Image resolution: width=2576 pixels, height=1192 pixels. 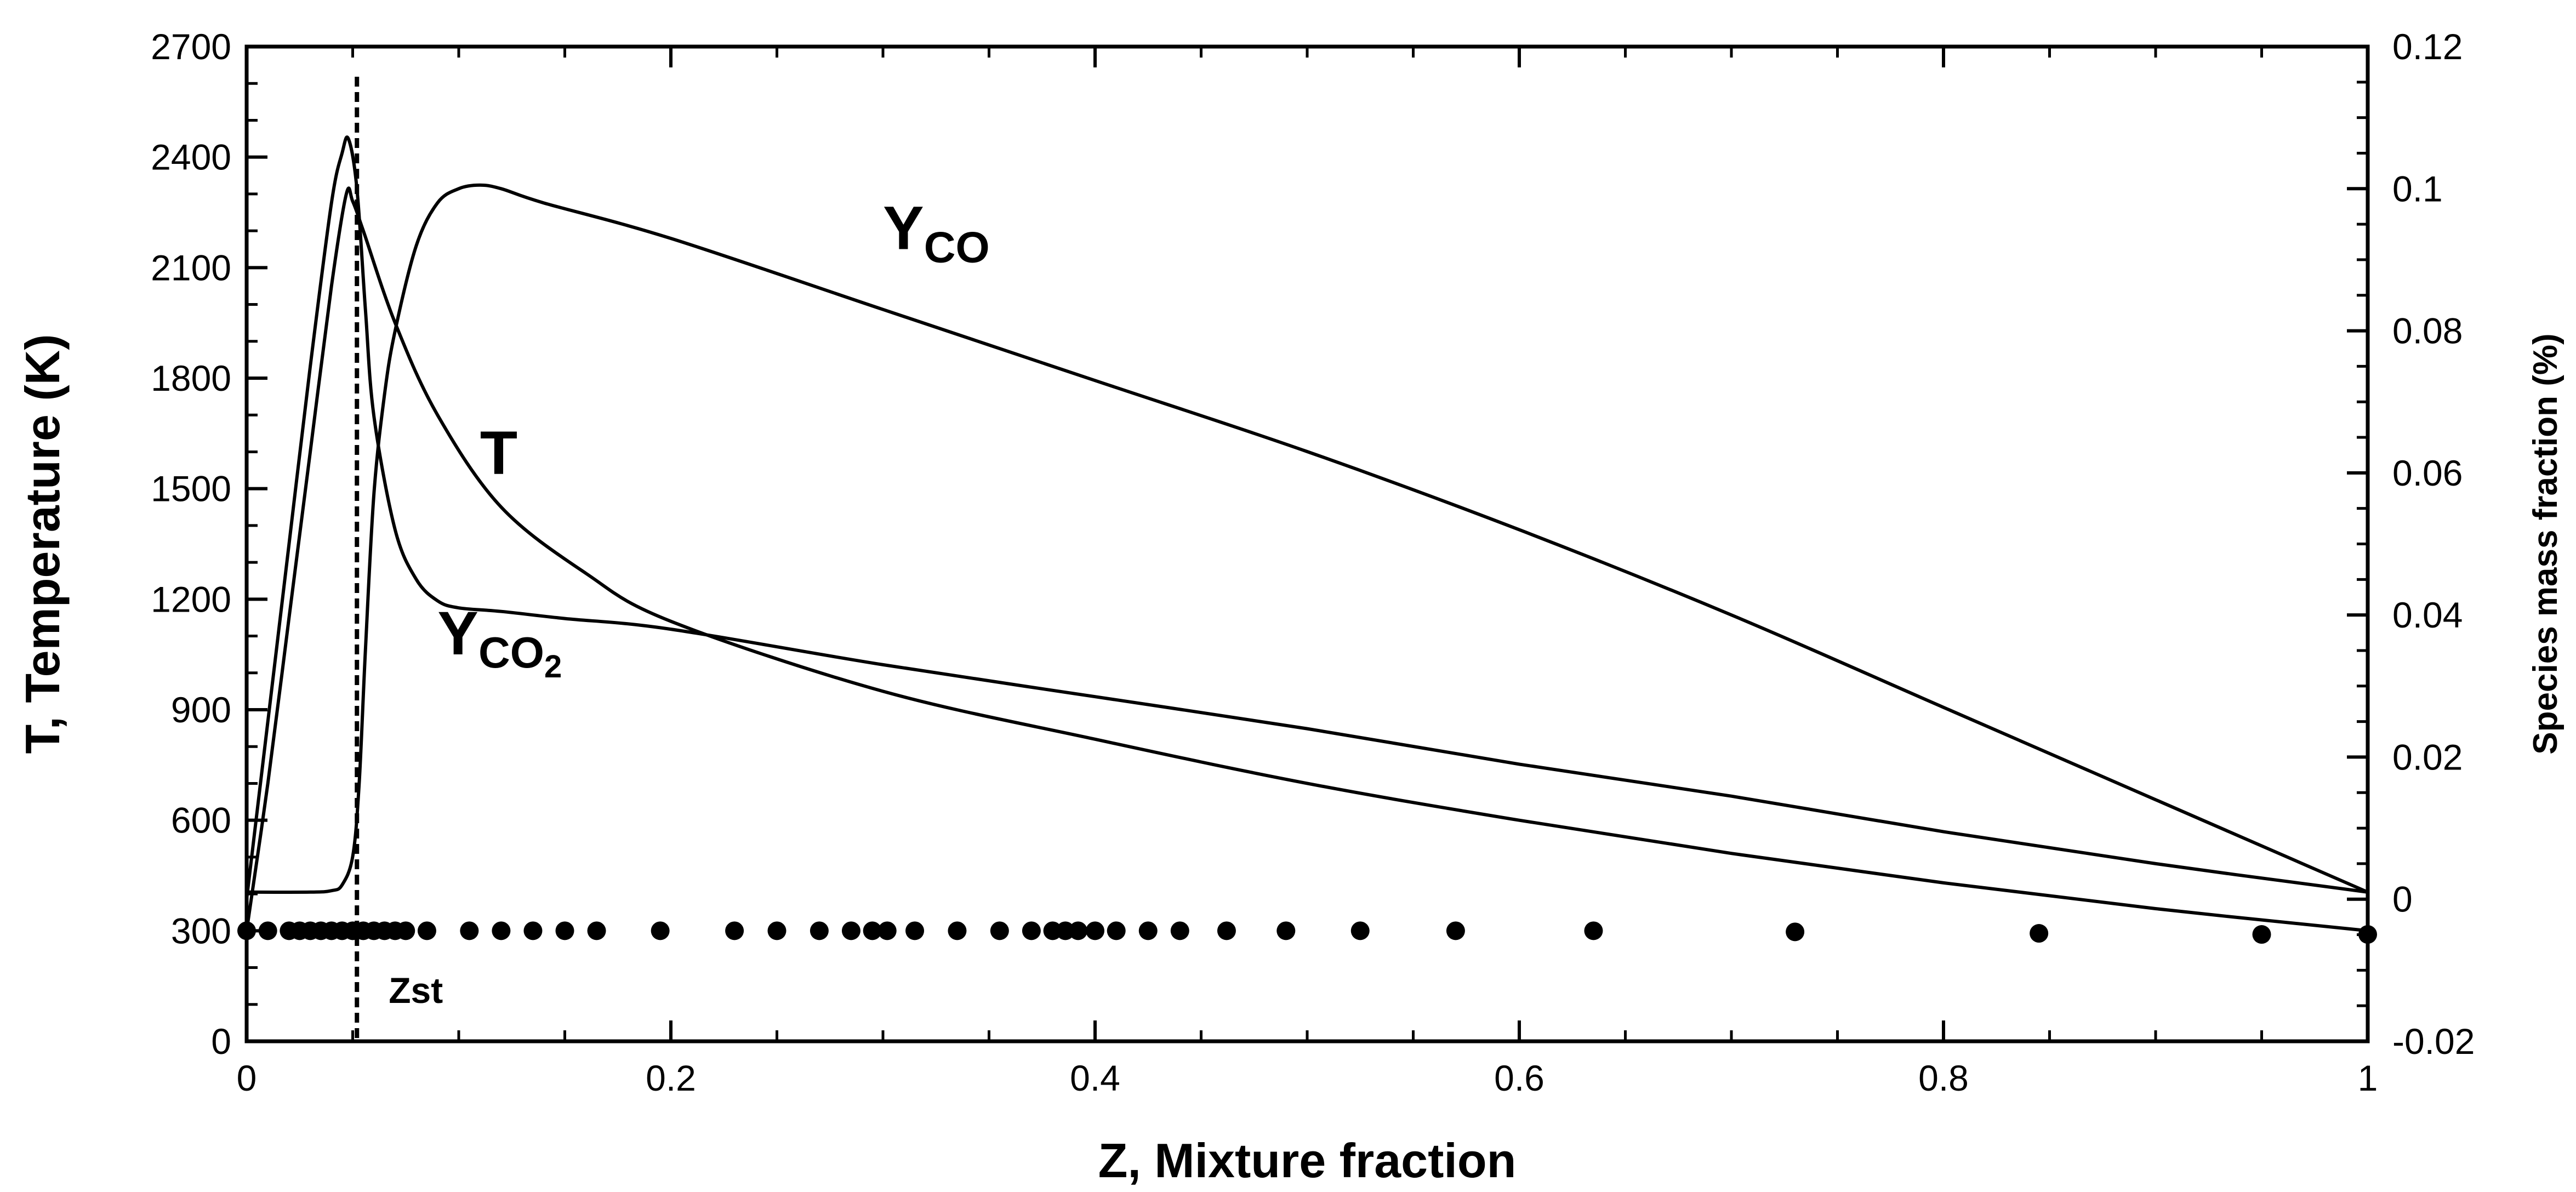 I want to click on y-right-axis-title: Species mass fraction (%), so click(x=2545, y=543).